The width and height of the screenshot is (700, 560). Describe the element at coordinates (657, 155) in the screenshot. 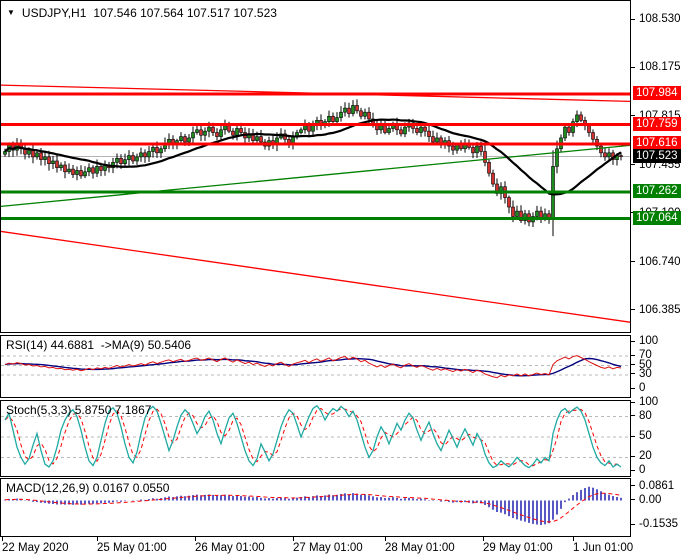

I see `current-price-badge: 107.523` at that location.